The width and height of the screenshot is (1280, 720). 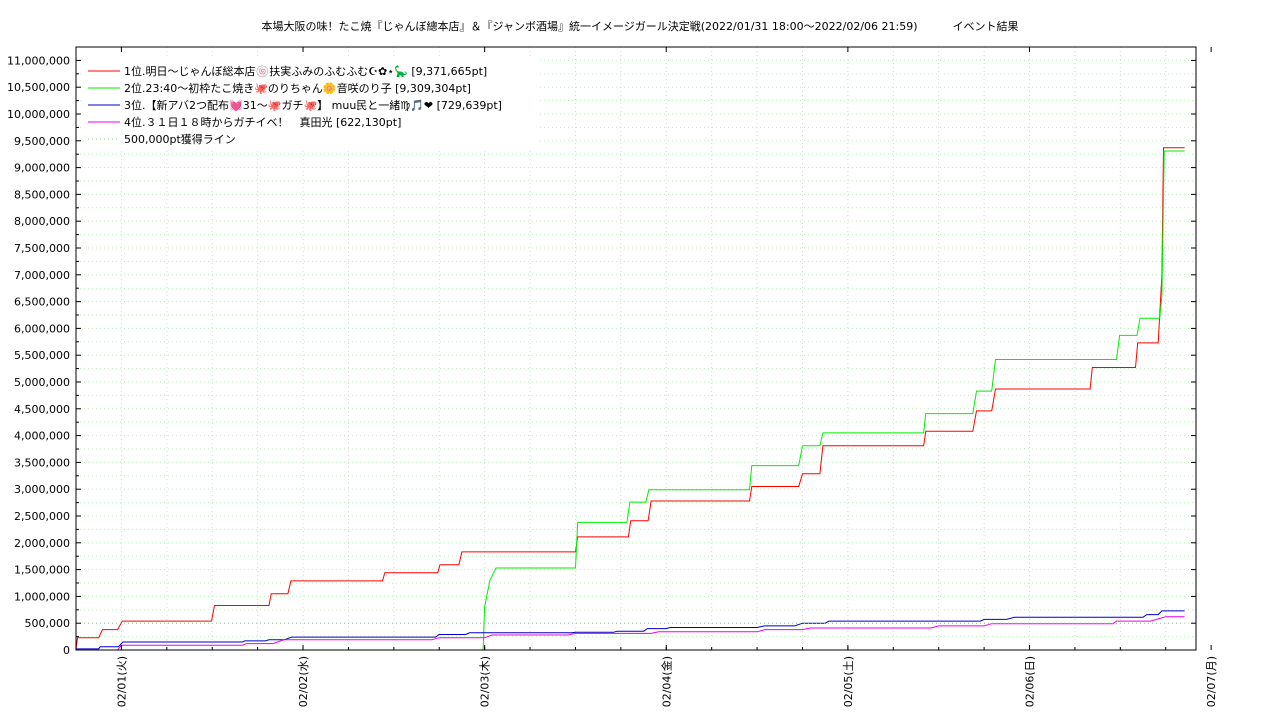 What do you see at coordinates (42, 382) in the screenshot?
I see `y-tick-label: 5,000,000` at bounding box center [42, 382].